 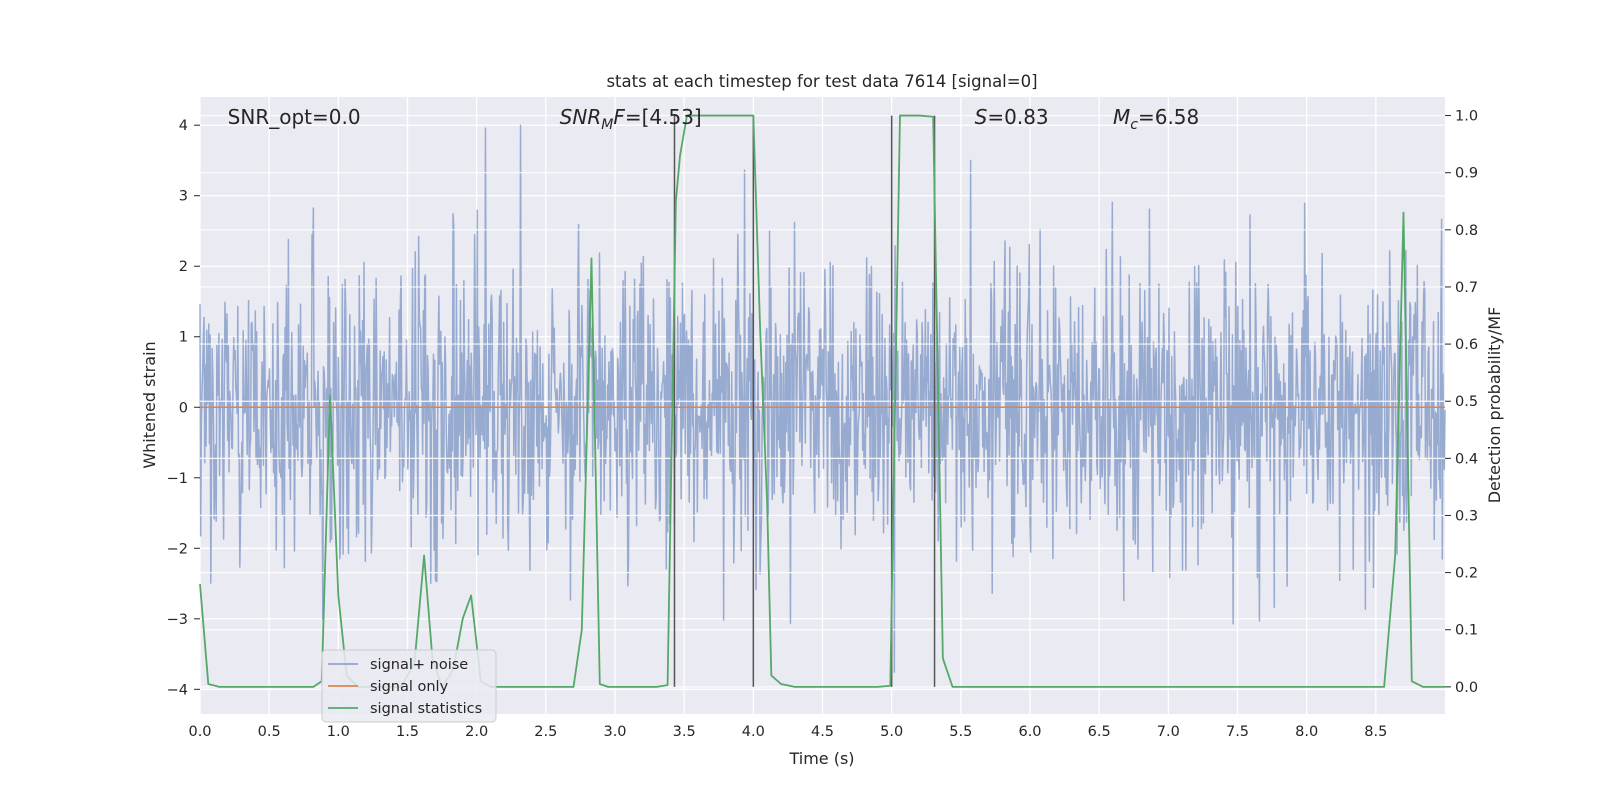 I want to click on x-tick-label-12: 6.0, so click(x=1029, y=732).